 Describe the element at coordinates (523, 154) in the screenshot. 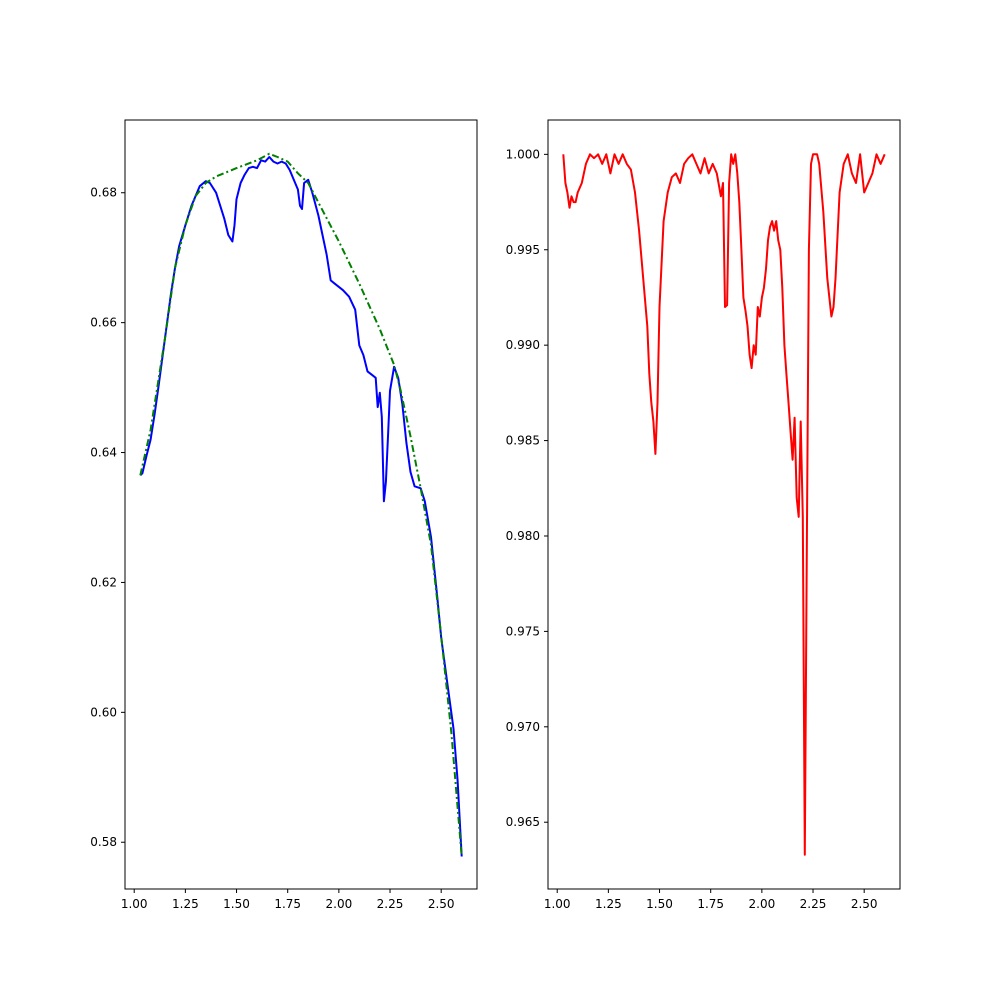

I see `y-tick-label: 1.000` at that location.